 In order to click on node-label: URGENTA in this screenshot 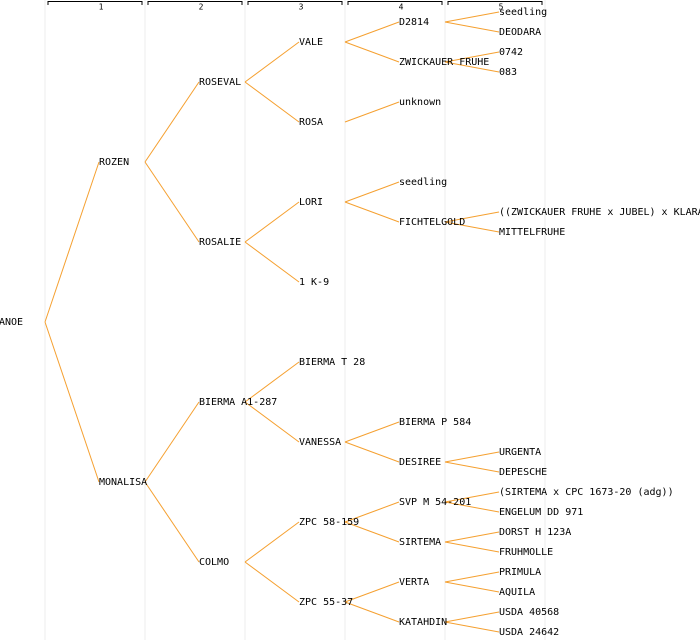, I will do `click(520, 452)`.